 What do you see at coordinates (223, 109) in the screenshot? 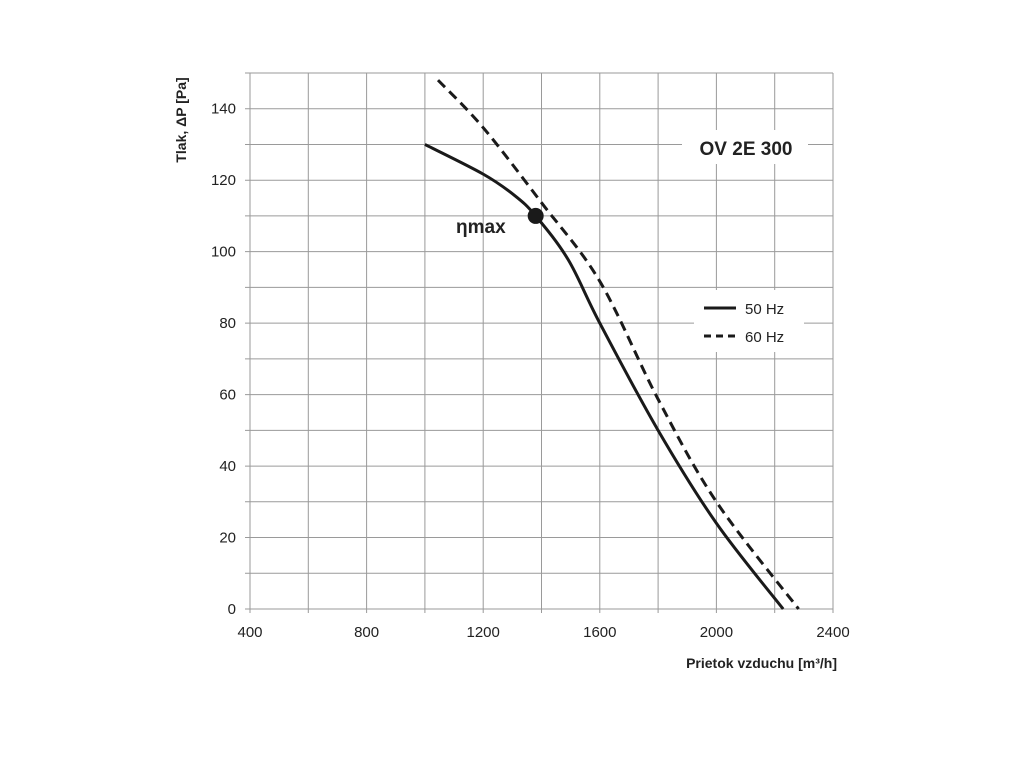
I see `y-tick-label: 140` at bounding box center [223, 109].